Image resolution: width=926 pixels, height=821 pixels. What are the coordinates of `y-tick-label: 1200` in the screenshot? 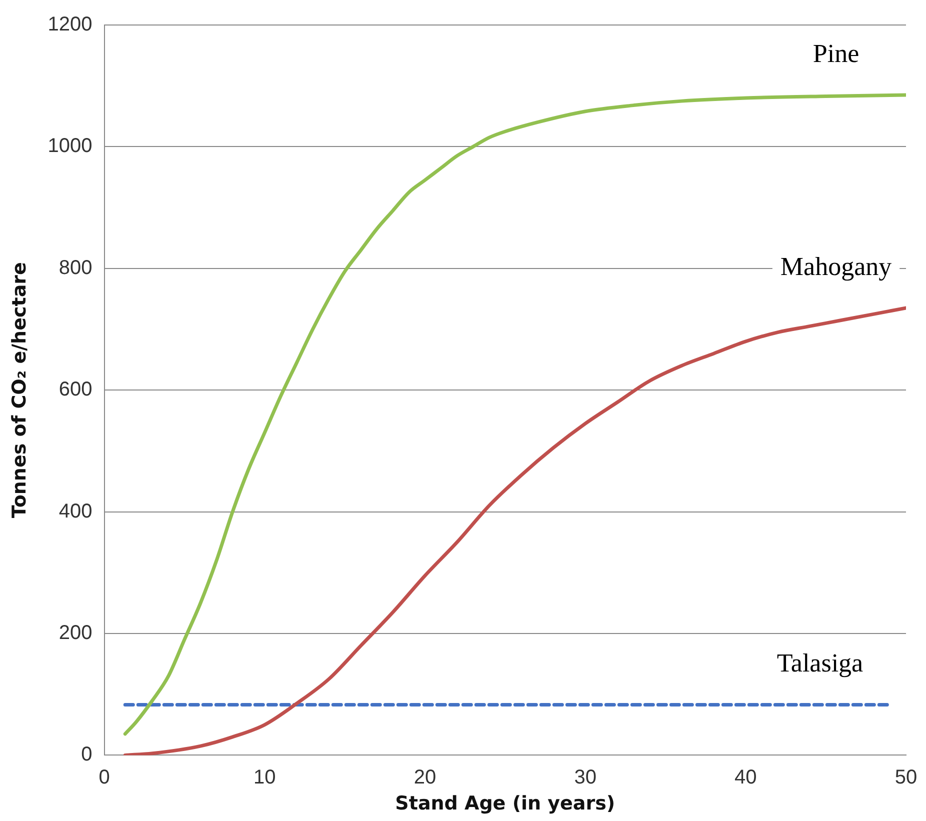 It's located at (70, 25).